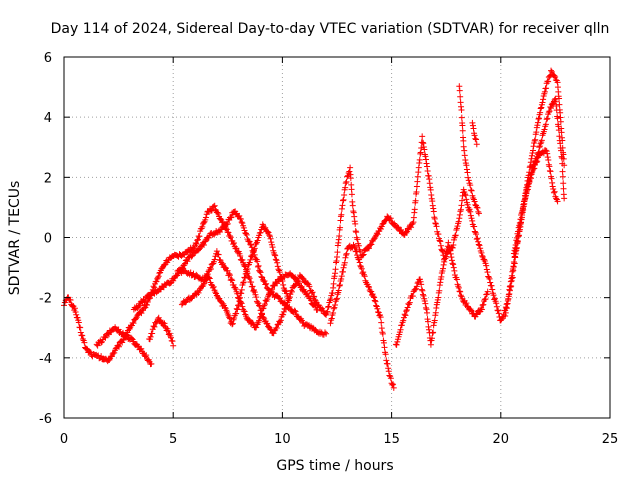 This screenshot has width=640, height=480. Describe the element at coordinates (173, 439) in the screenshot. I see `x-tick-label: 5` at that location.